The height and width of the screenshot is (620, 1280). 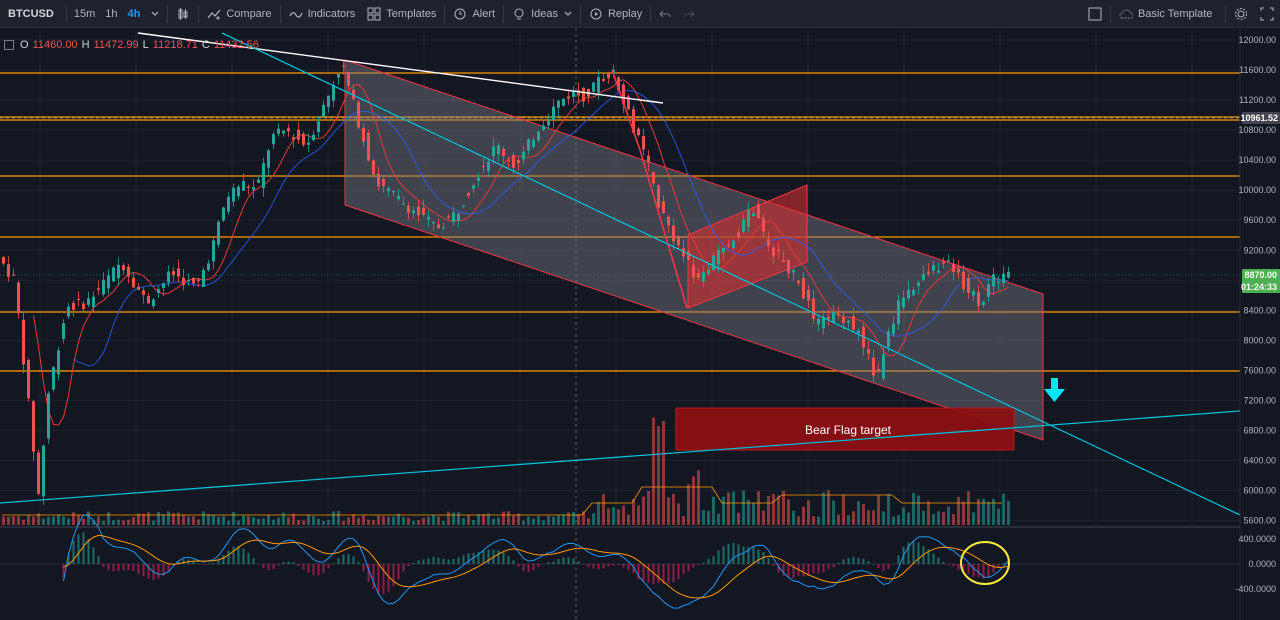 I want to click on symbol-search: BTCUSD, so click(x=31, y=13).